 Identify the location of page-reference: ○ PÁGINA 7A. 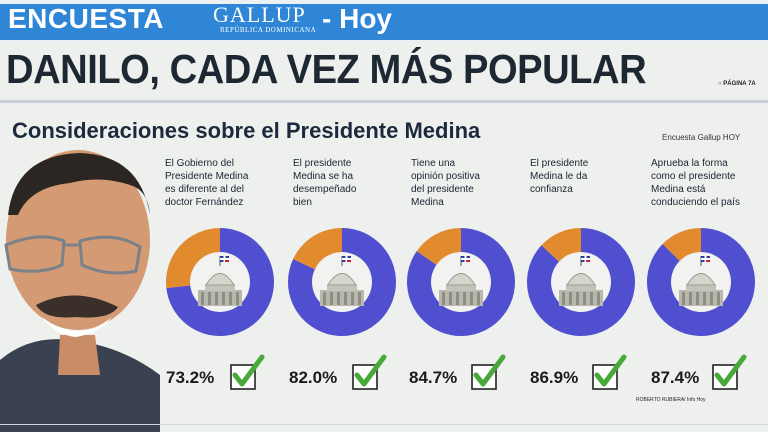
(737, 84).